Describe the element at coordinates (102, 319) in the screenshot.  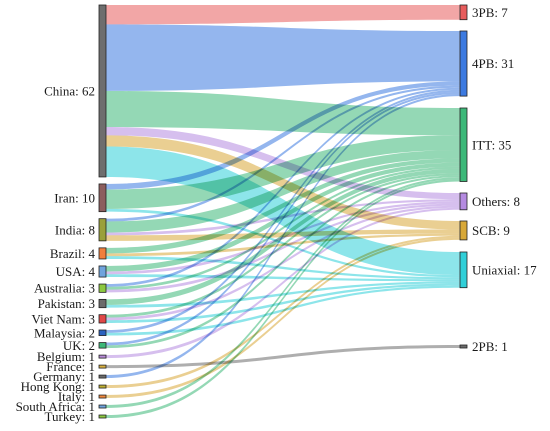
I see `node-viet-nam` at that location.